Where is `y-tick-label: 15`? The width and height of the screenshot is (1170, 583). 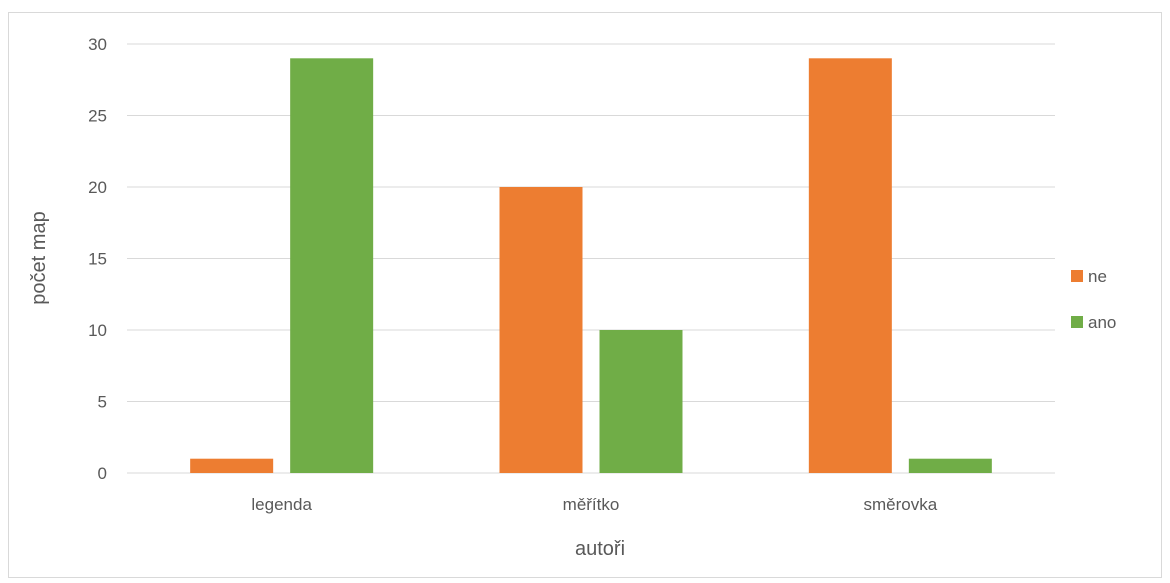
y-tick-label: 15 is located at coordinates (97, 259).